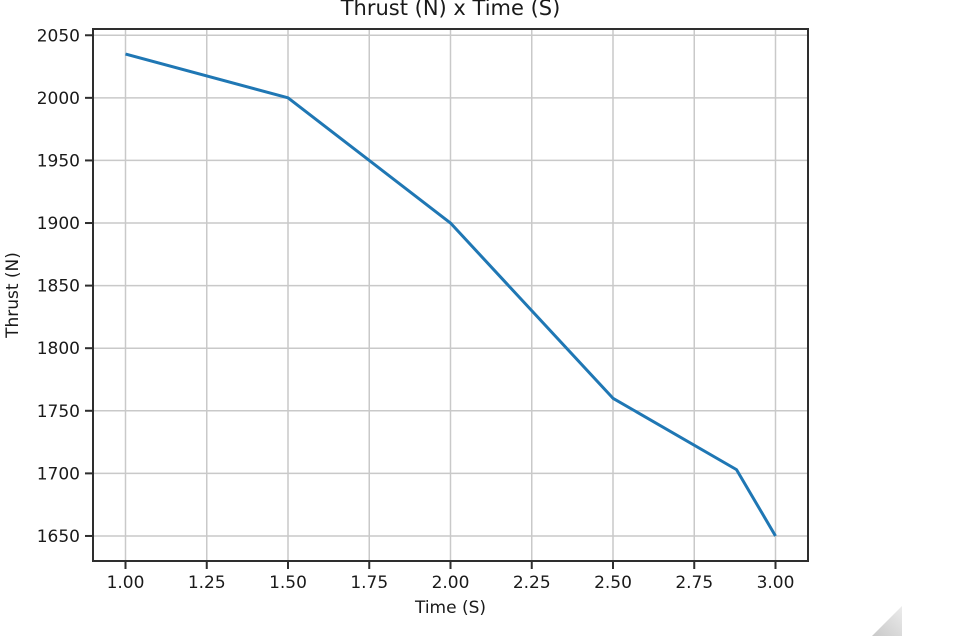 Image resolution: width=954 pixels, height=644 pixels. I want to click on x-tick-label: 1.25, so click(207, 583).